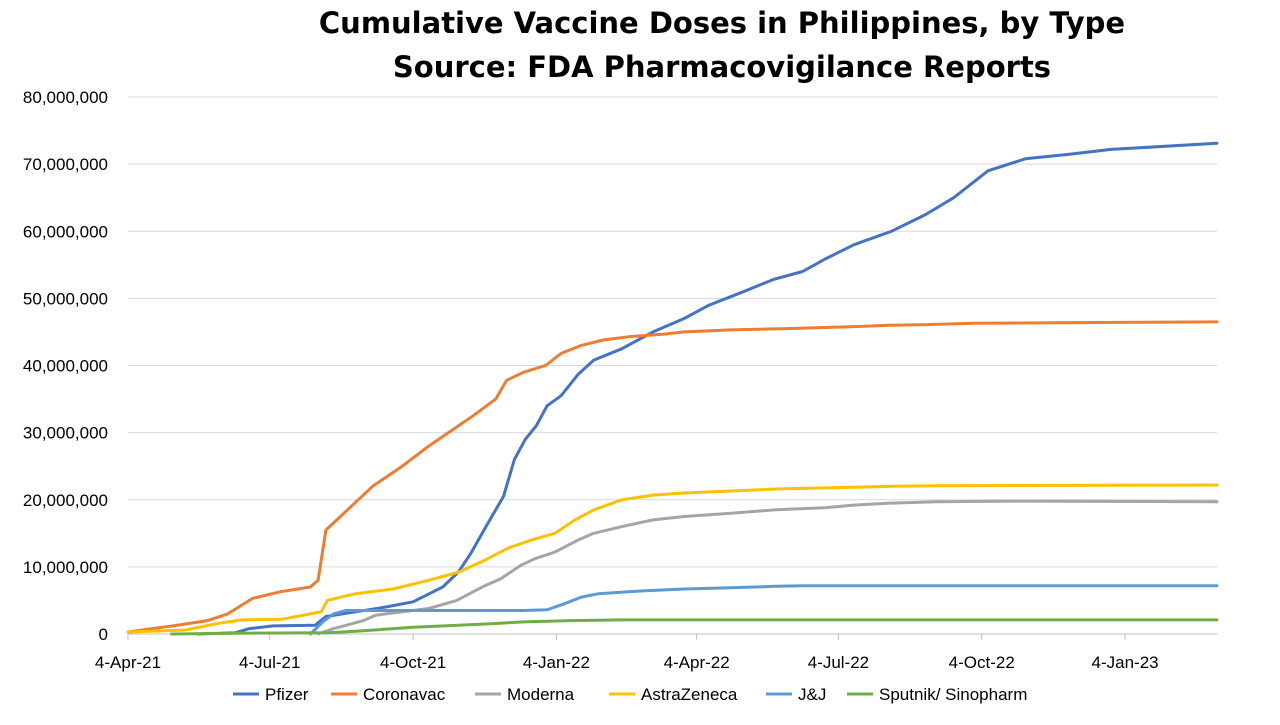 Image resolution: width=1280 pixels, height=725 pixels. I want to click on x-tick-label: 4-Oct-22, so click(982, 662).